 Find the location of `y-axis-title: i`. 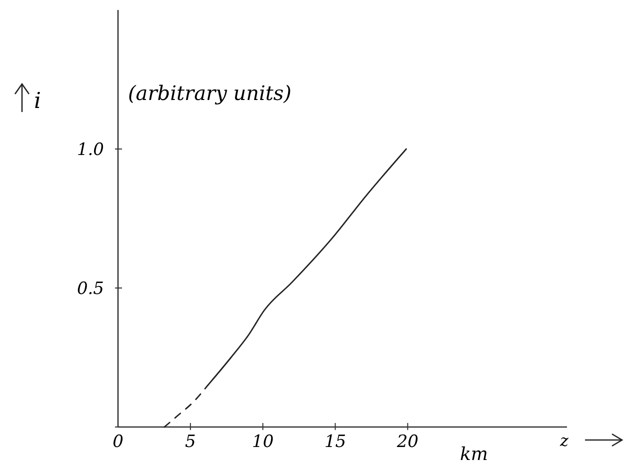

y-axis-title: i is located at coordinates (38, 101).